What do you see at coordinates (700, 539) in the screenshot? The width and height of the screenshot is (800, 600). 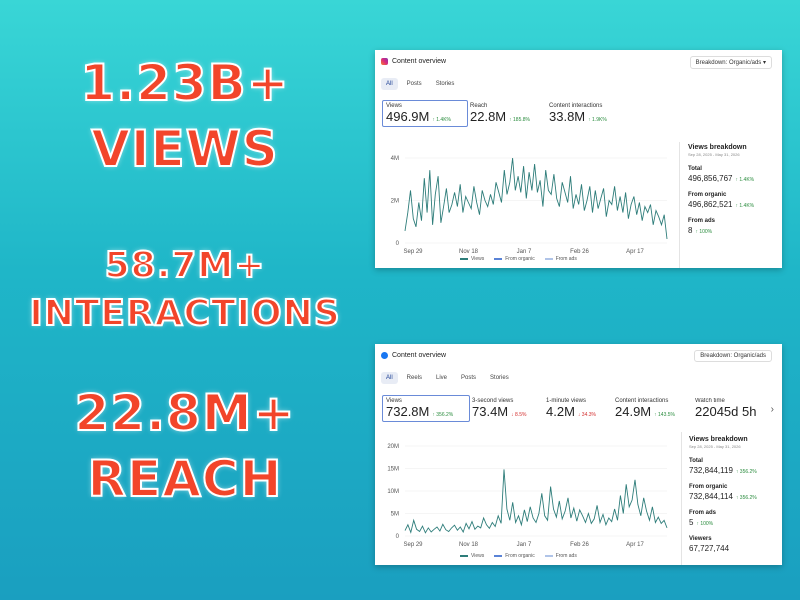 I see `viewers-label: Viewers` at bounding box center [700, 539].